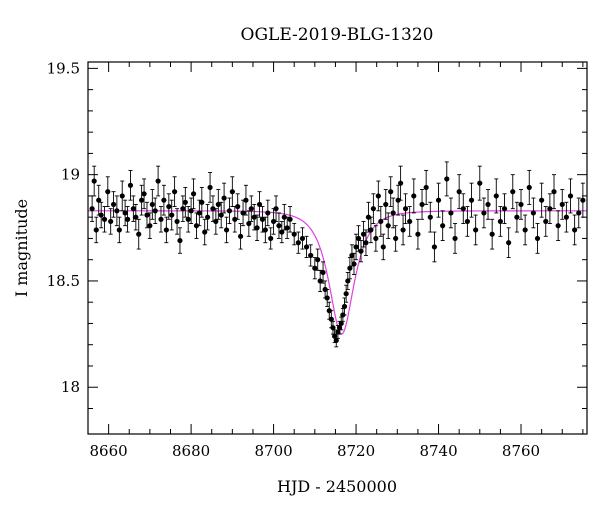 The width and height of the screenshot is (600, 512). I want to click on y-tick-label: 19.5, so click(63, 68).